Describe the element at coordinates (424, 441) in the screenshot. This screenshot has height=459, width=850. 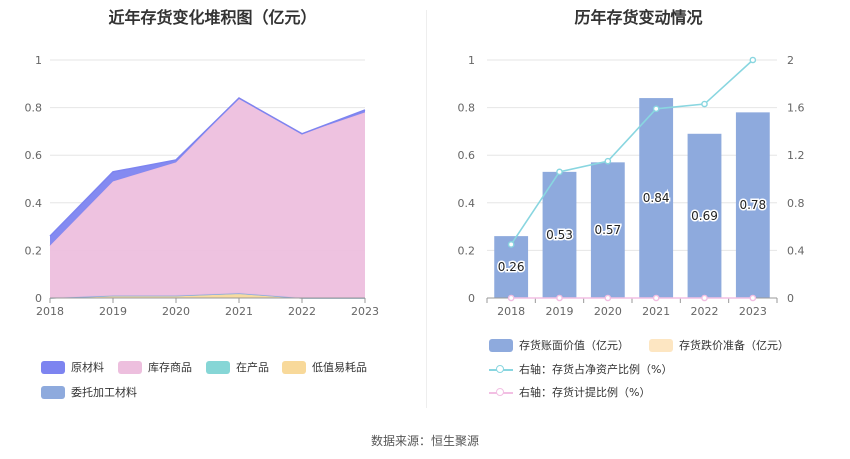
I see `data-source-note: 数据来源：恒生聚源` at that location.